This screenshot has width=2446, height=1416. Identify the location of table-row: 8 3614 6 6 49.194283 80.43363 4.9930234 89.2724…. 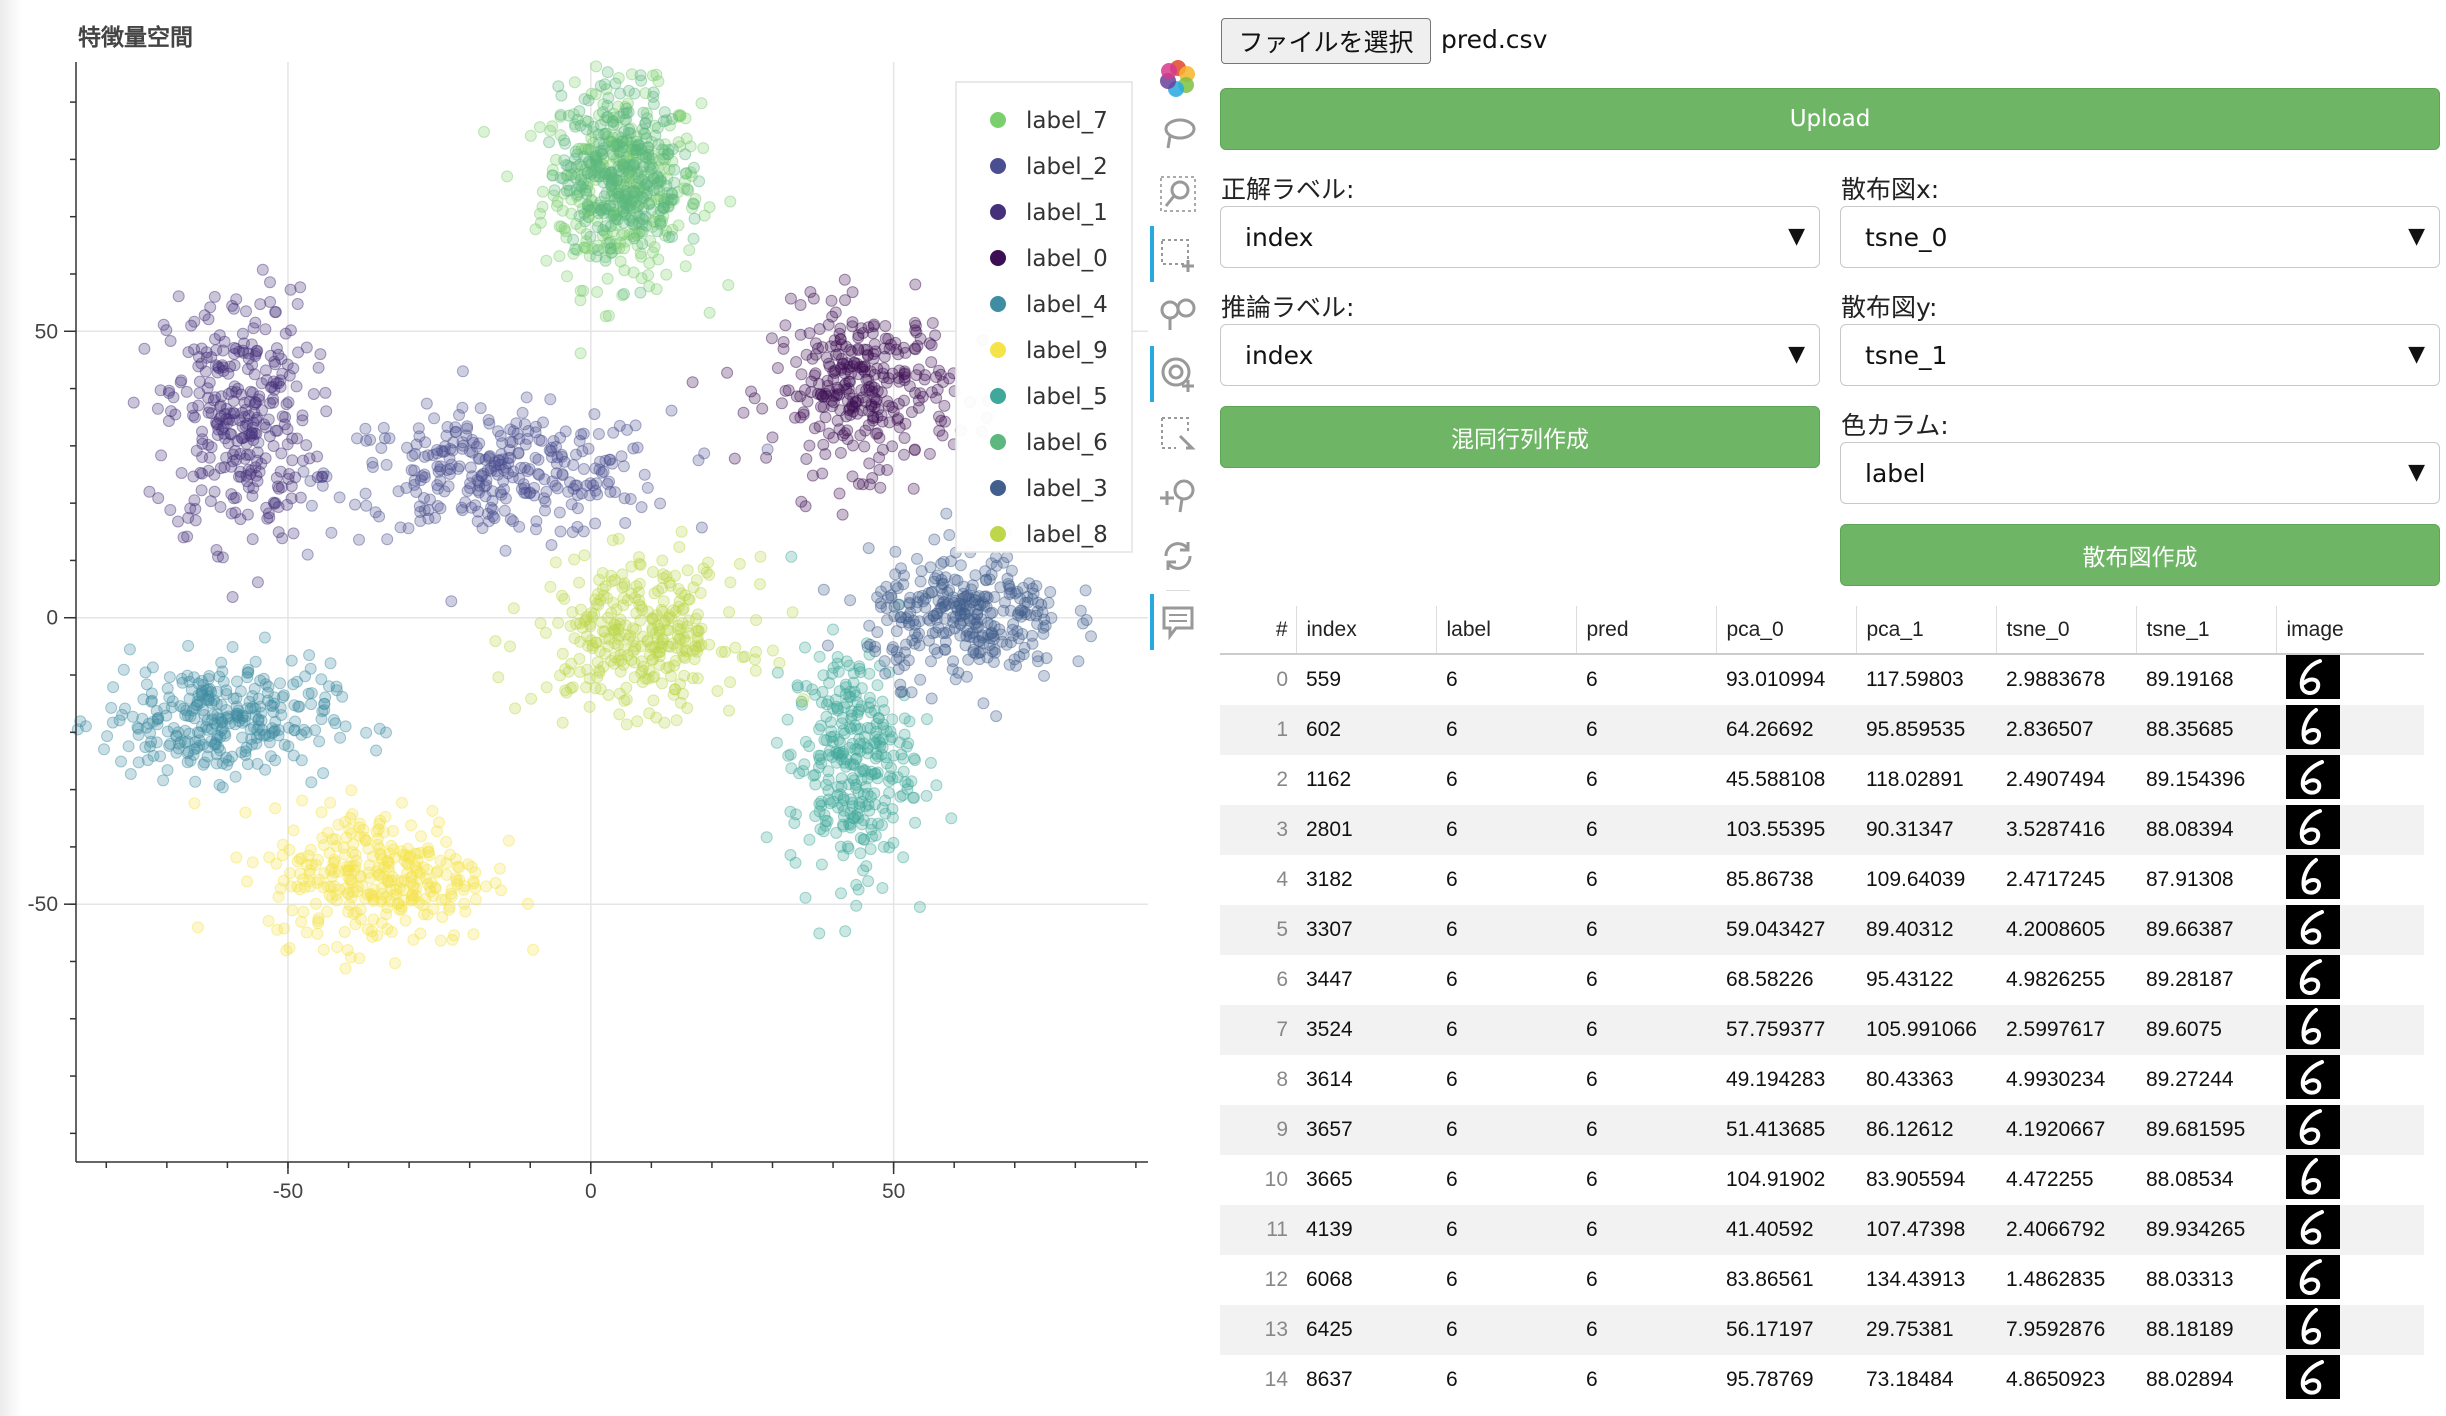
(1822, 1080).